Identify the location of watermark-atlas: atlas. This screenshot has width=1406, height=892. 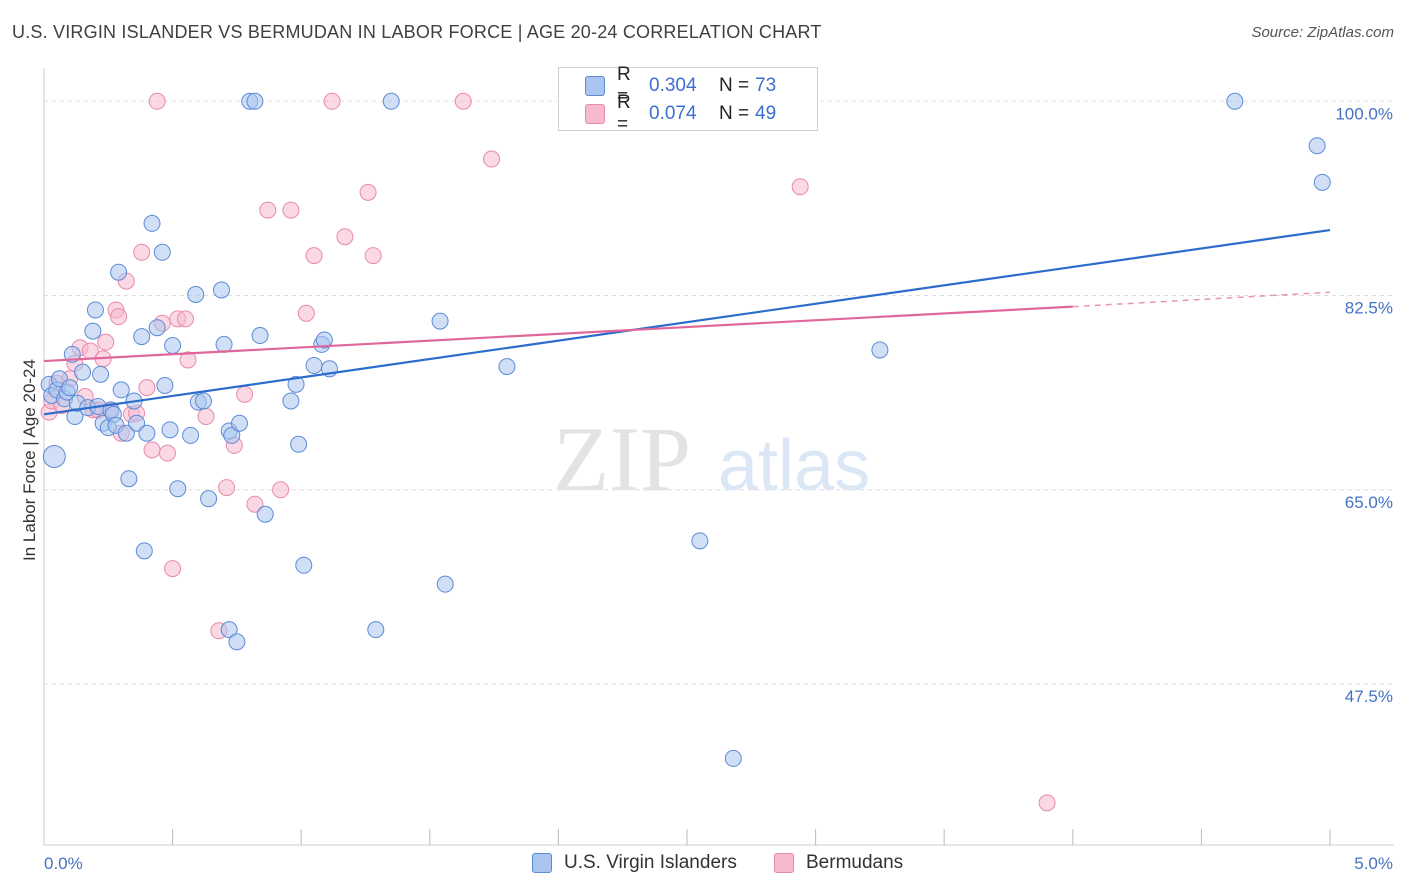
(794, 466).